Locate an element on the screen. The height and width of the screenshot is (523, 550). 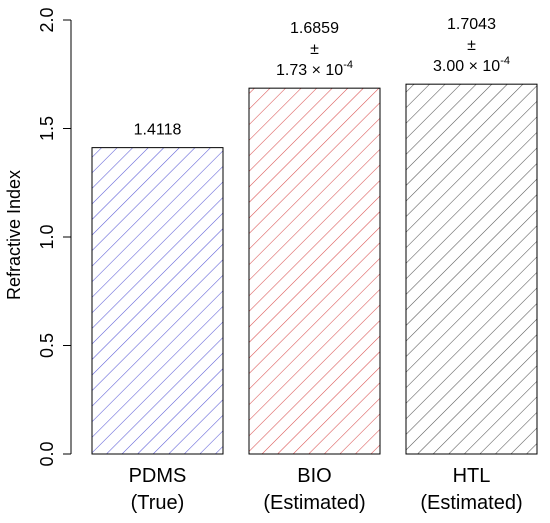
category-label-line2: (True) is located at coordinates (158, 503).